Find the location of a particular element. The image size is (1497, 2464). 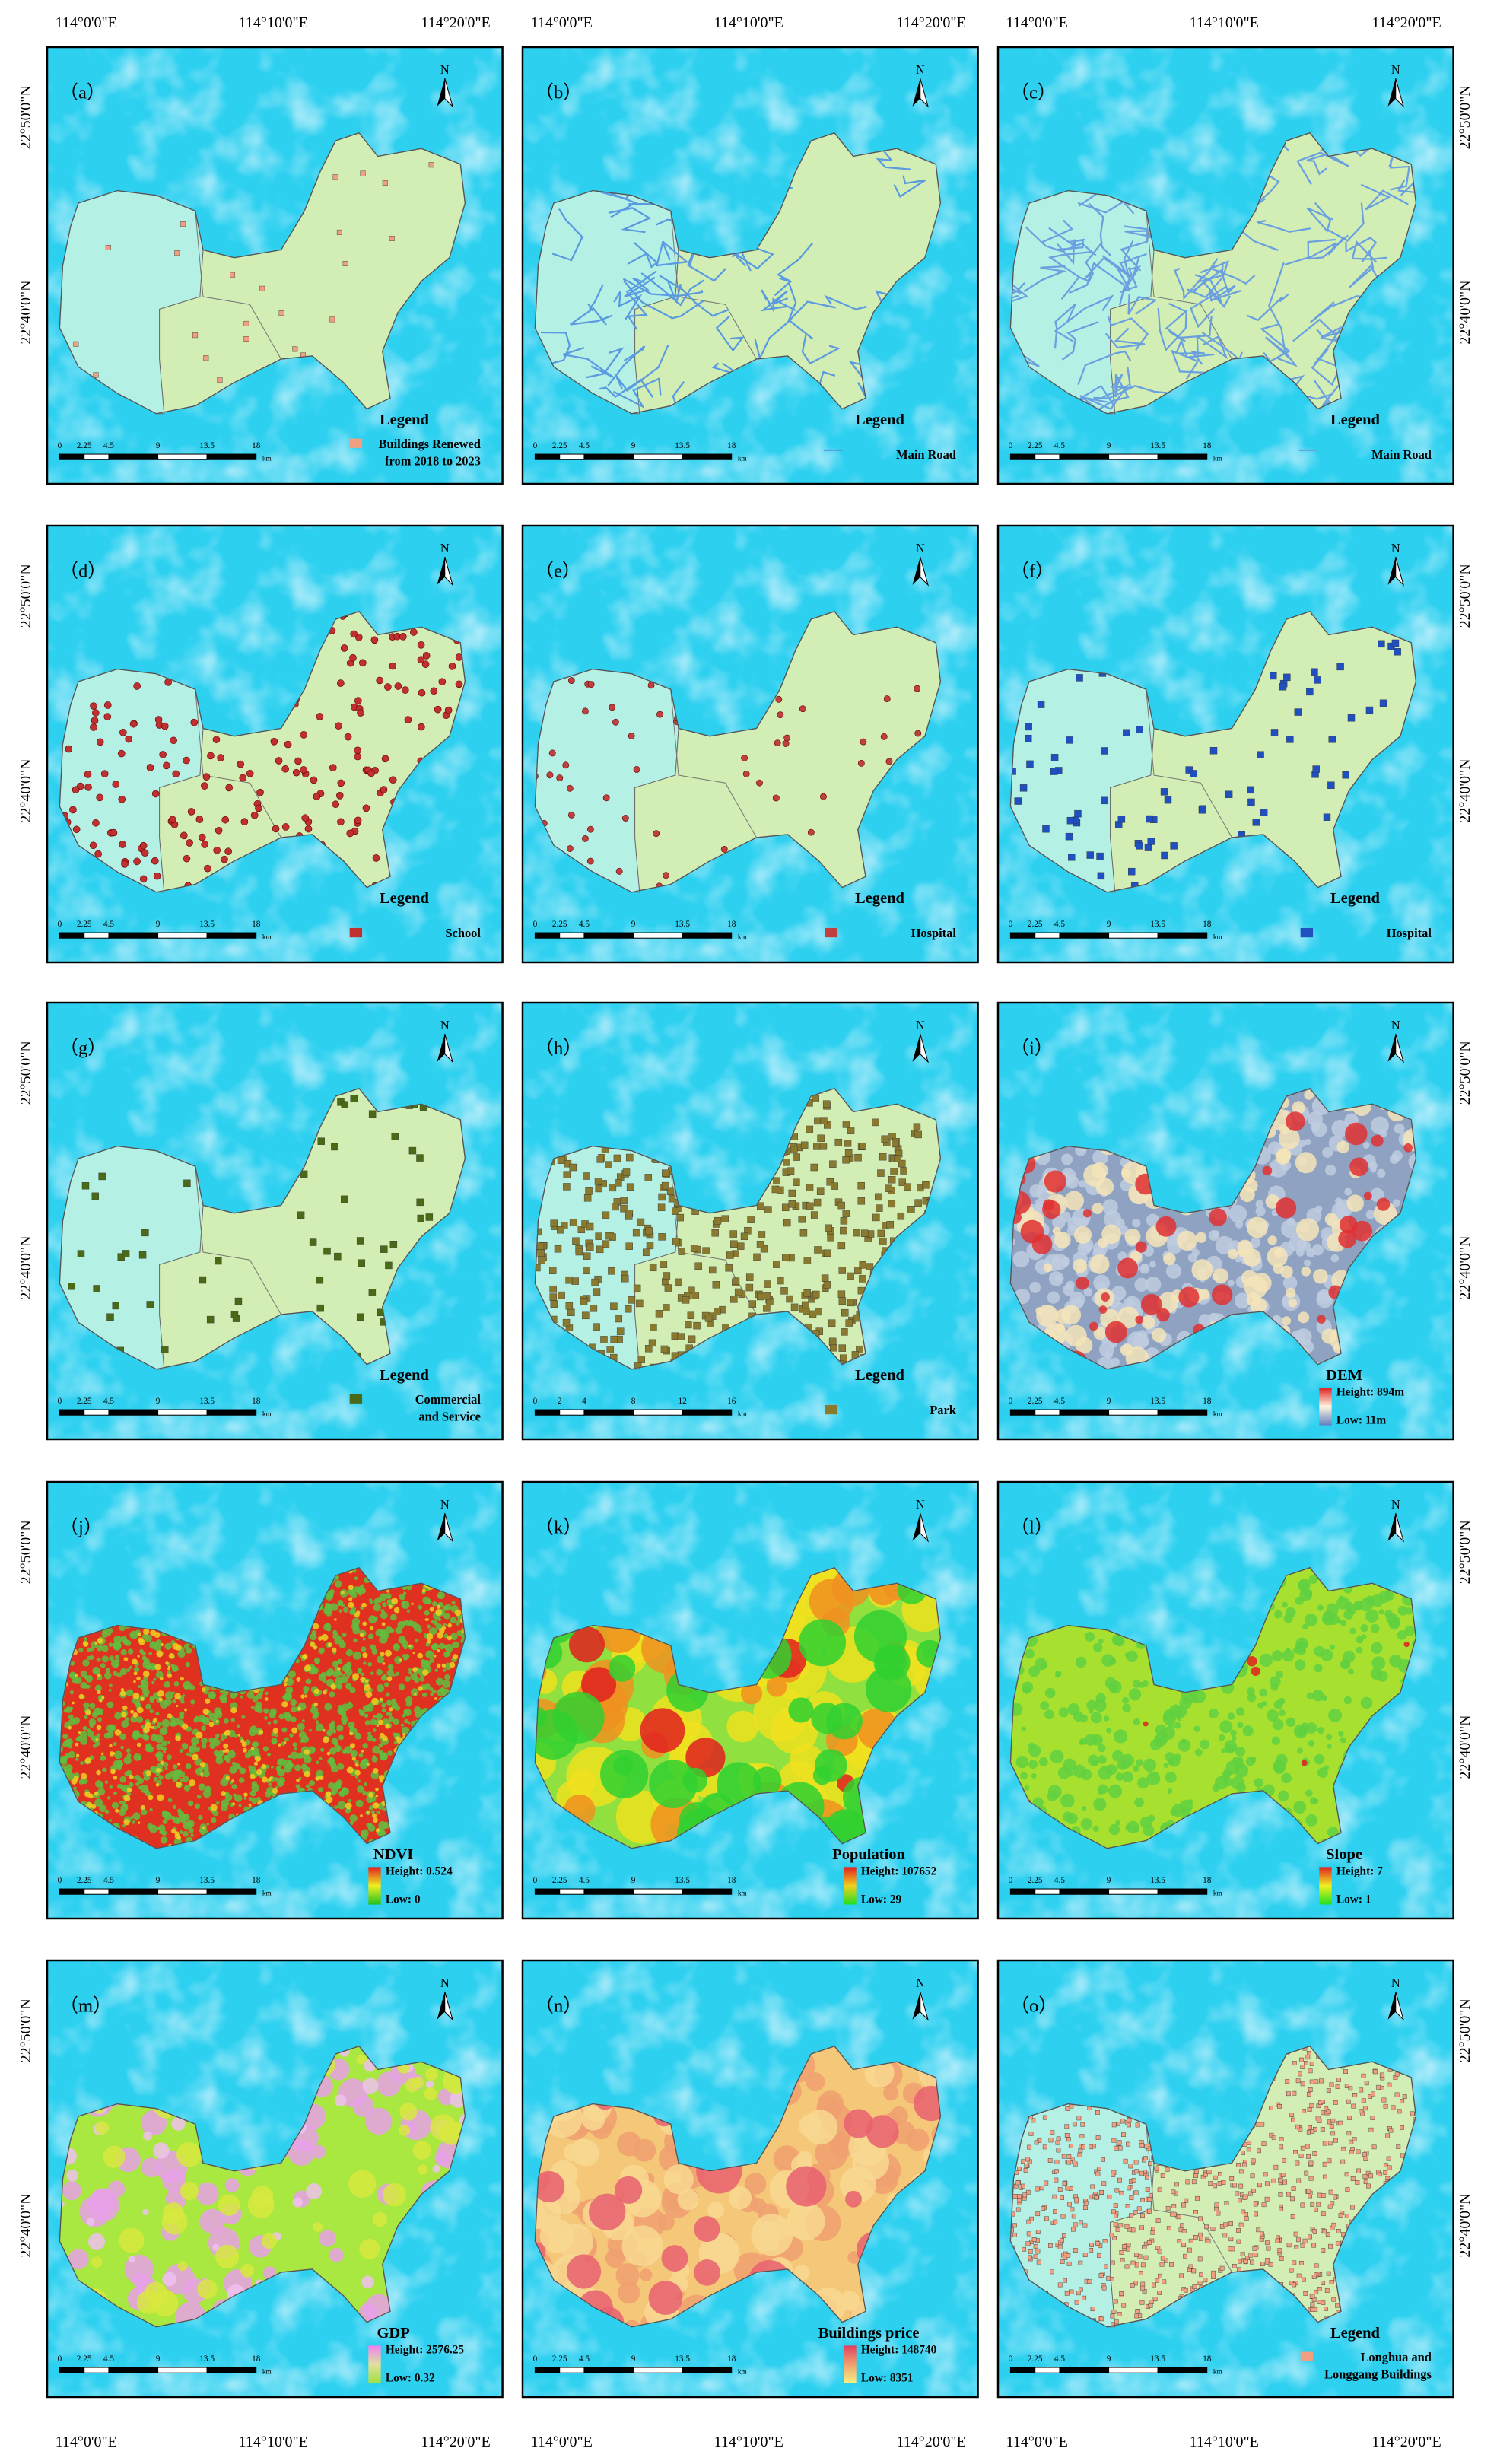

scale-label: 2.25 is located at coordinates (84, 924).